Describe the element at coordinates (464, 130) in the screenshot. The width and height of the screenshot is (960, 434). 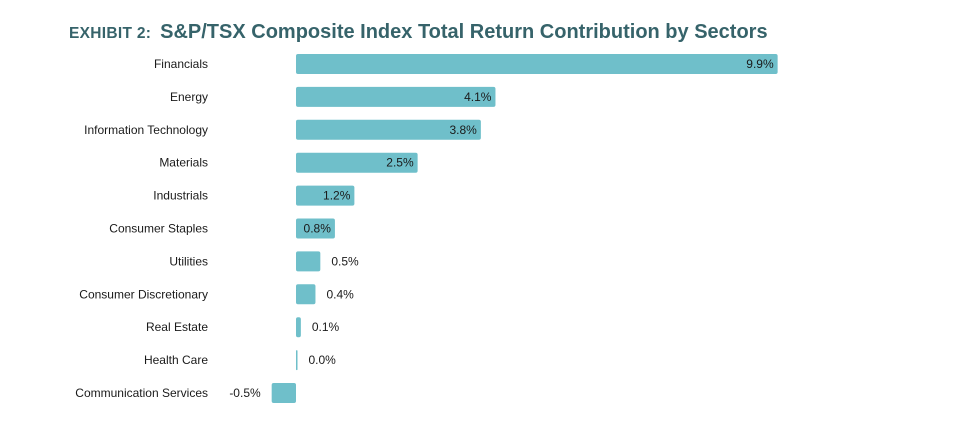
I see `value-label-information-technology: 3.8%` at that location.